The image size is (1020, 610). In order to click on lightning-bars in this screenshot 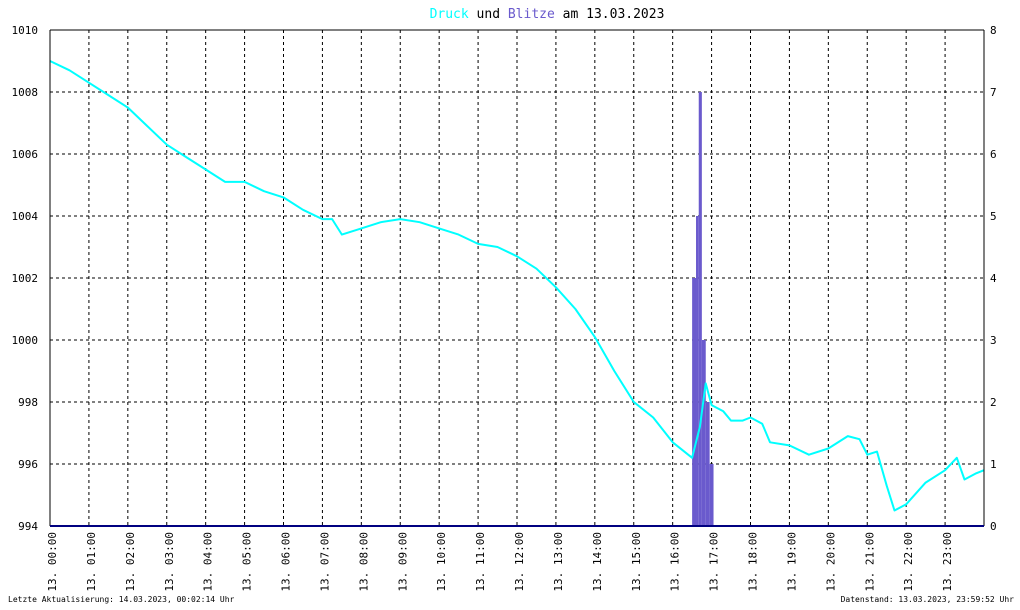, I will do `click(703, 309)`.